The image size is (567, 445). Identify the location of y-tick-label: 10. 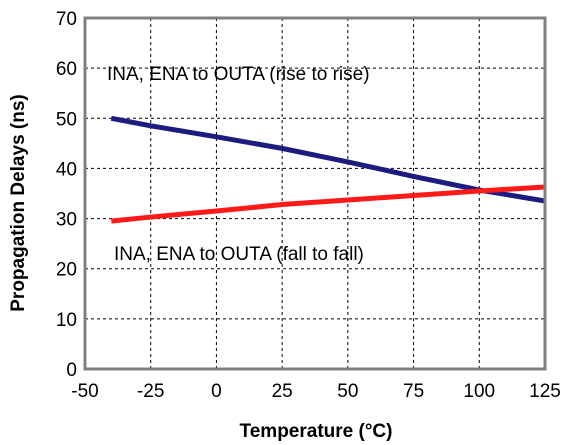
(66, 320).